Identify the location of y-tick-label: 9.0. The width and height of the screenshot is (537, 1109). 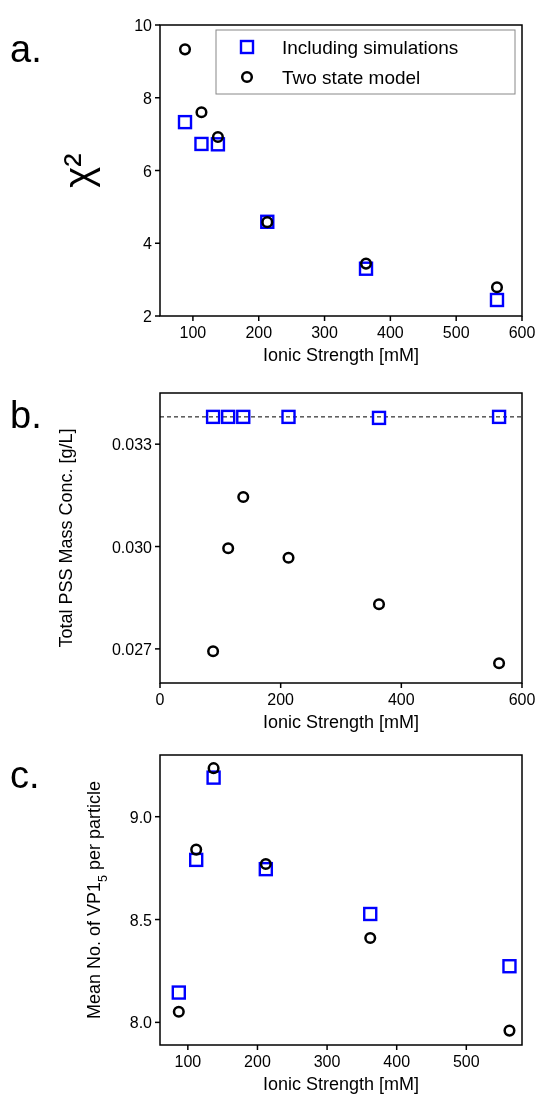
(141, 817).